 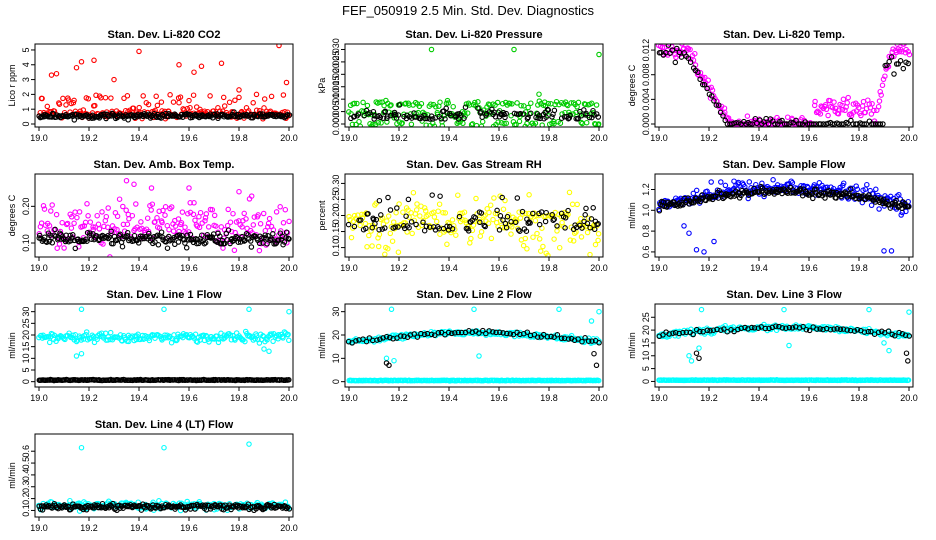 What do you see at coordinates (784, 295) in the screenshot?
I see `panel-title: Stan. Dev. Line 3 Flow` at bounding box center [784, 295].